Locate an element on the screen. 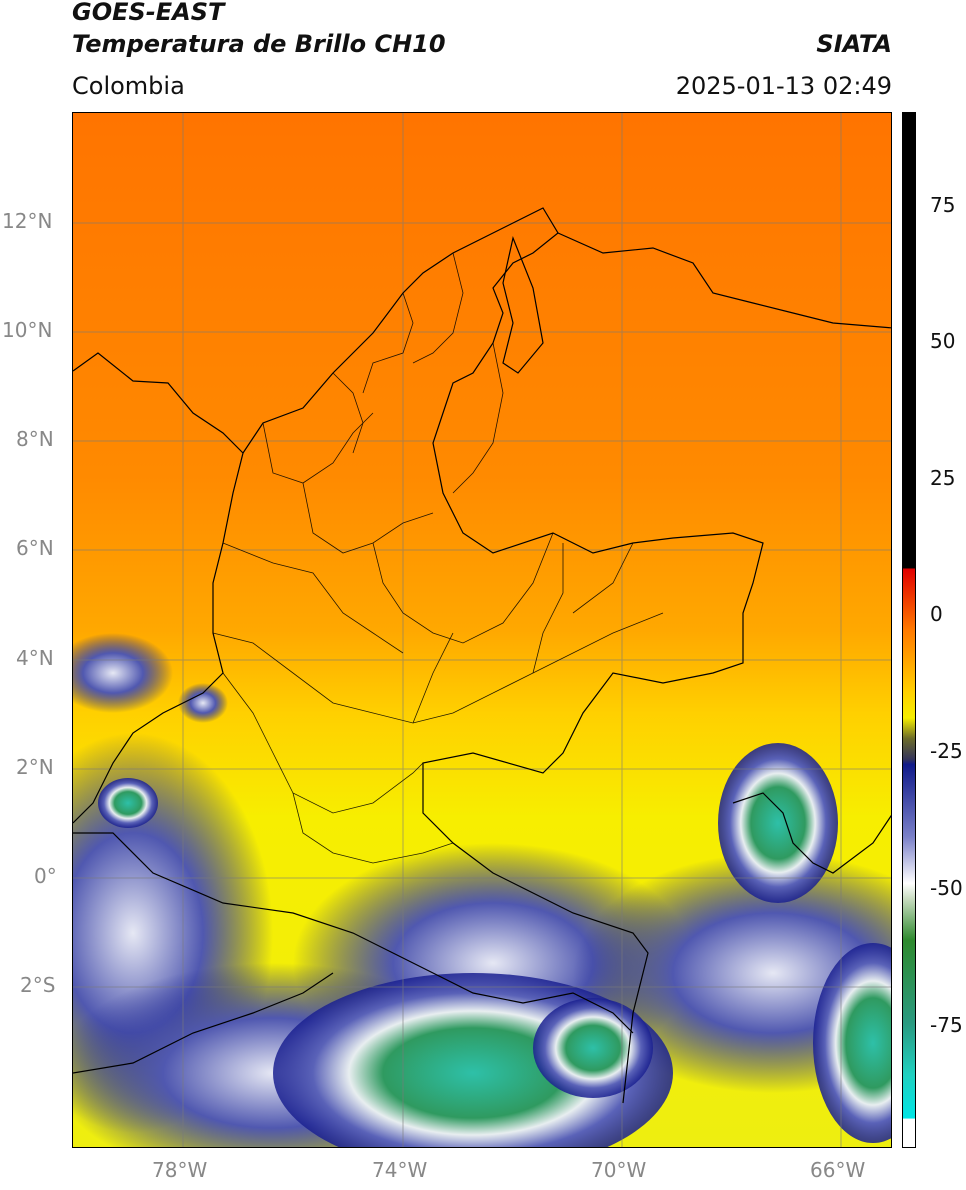 The image size is (966, 1190). lat-label: 4°N is located at coordinates (35, 658).